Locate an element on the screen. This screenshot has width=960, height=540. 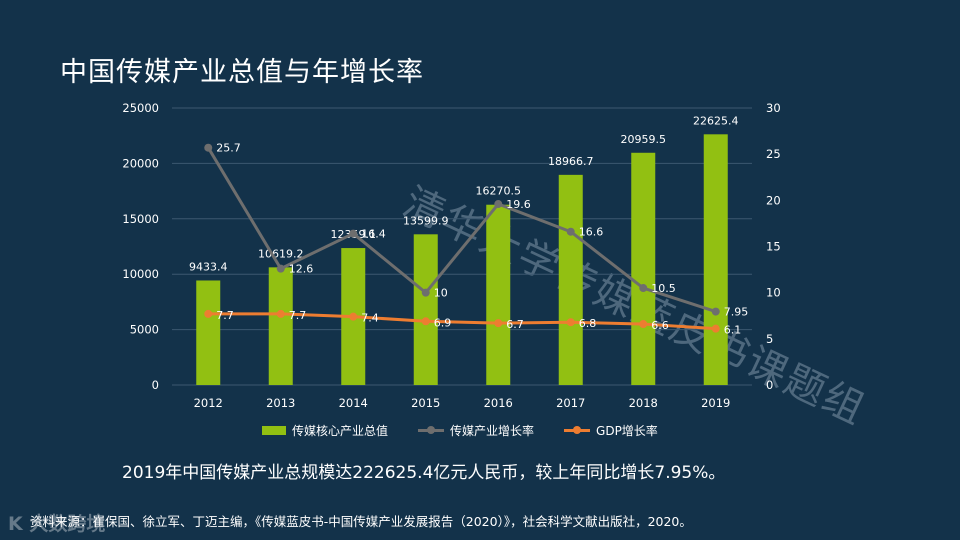
industry-growth-data-label: 10.5 is located at coordinates (663, 288).